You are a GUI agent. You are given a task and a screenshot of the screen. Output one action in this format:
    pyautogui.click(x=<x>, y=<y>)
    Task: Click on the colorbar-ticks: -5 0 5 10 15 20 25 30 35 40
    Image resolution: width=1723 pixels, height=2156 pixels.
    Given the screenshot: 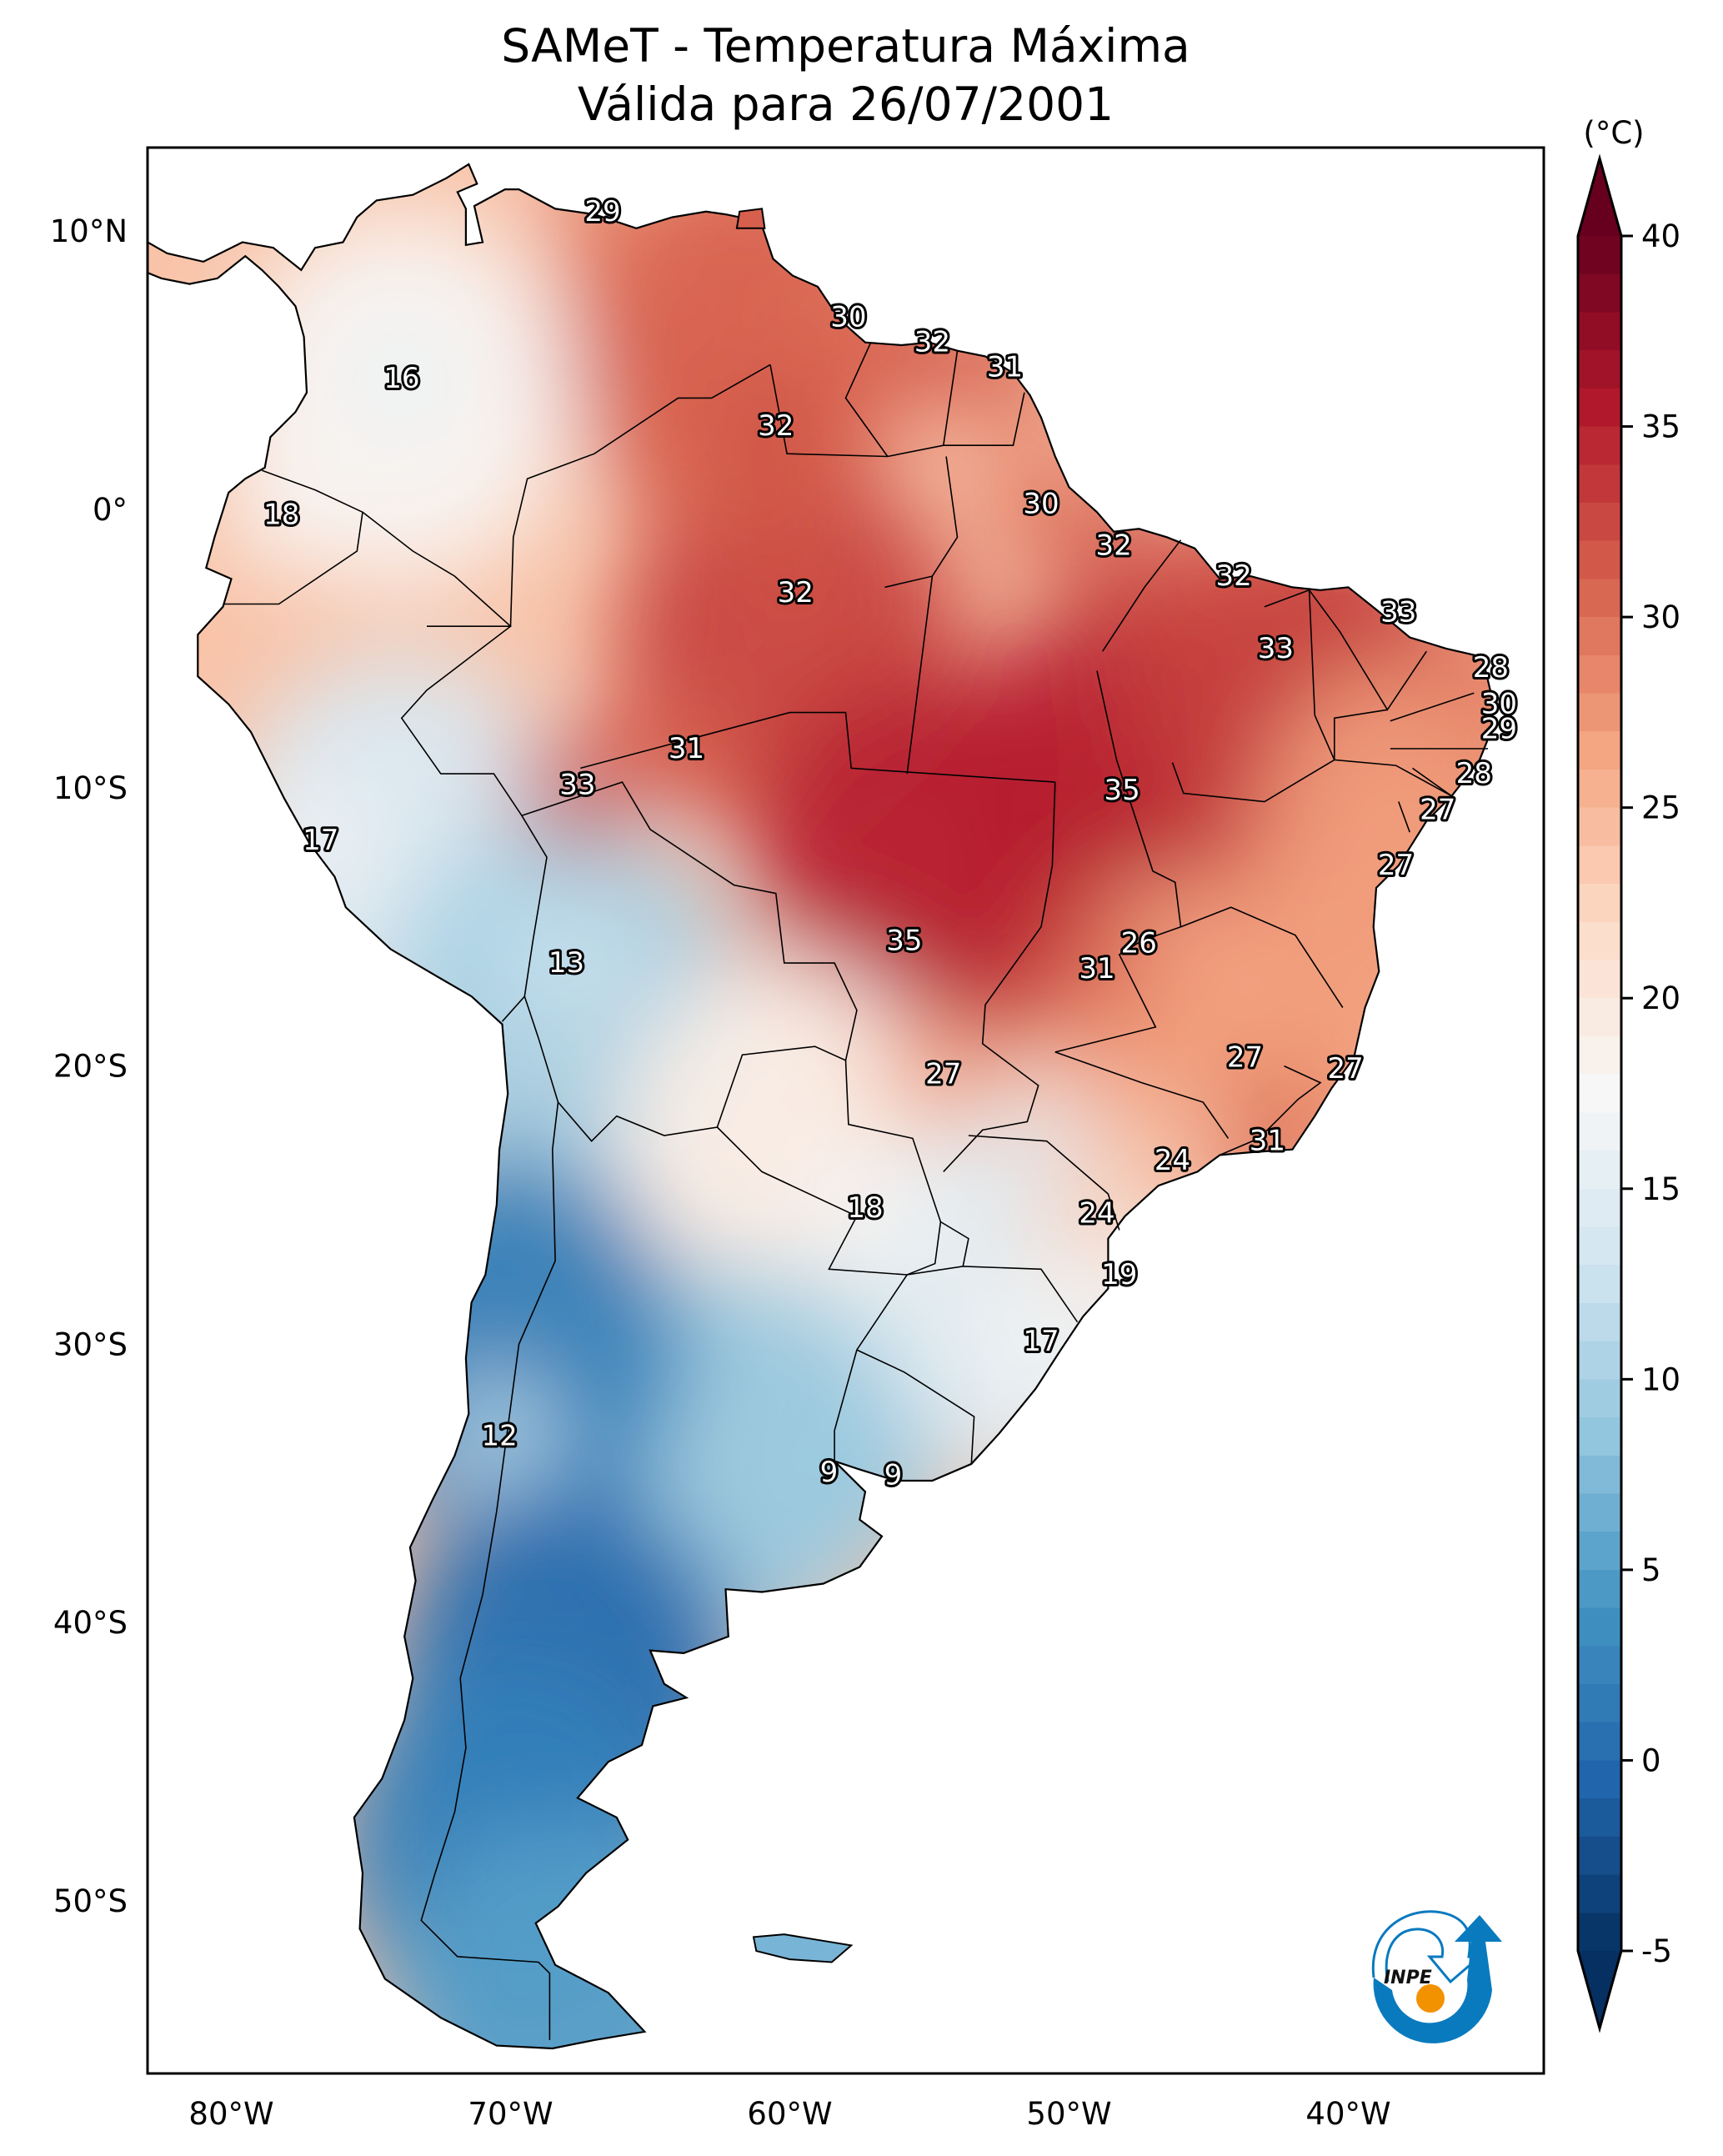 What is the action you would take?
    pyautogui.click(x=1651, y=1093)
    